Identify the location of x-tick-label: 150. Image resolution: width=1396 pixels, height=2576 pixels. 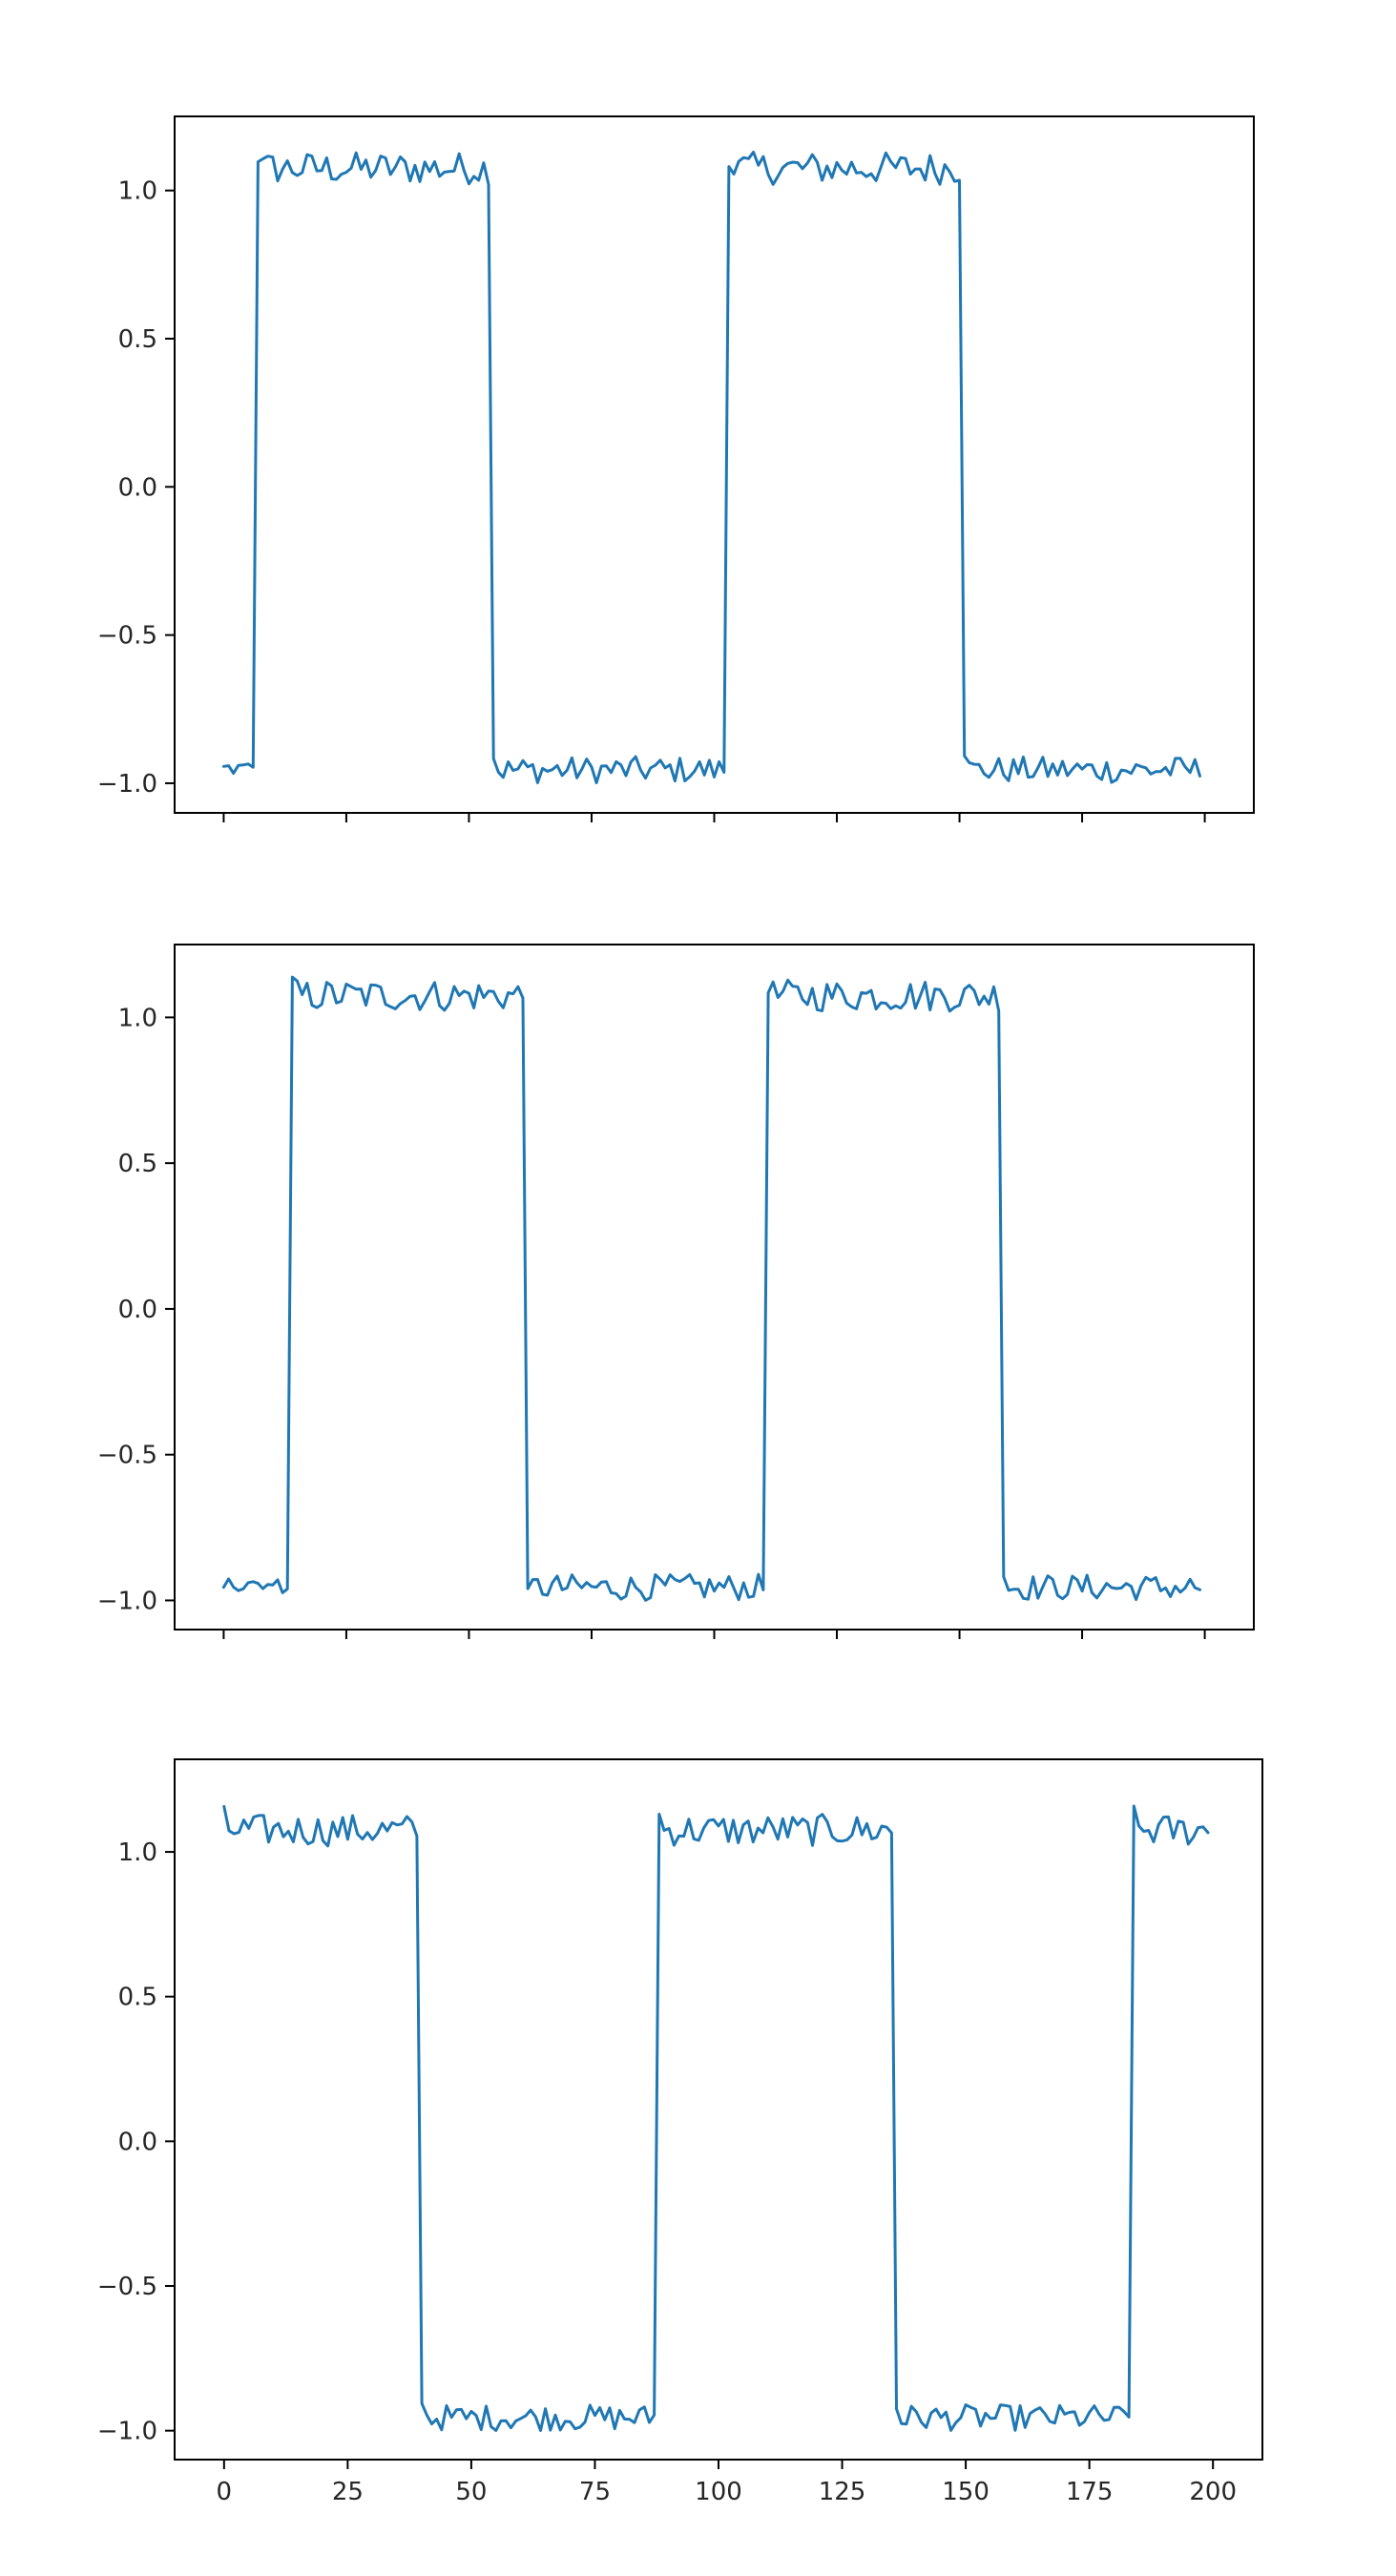
(966, 2492).